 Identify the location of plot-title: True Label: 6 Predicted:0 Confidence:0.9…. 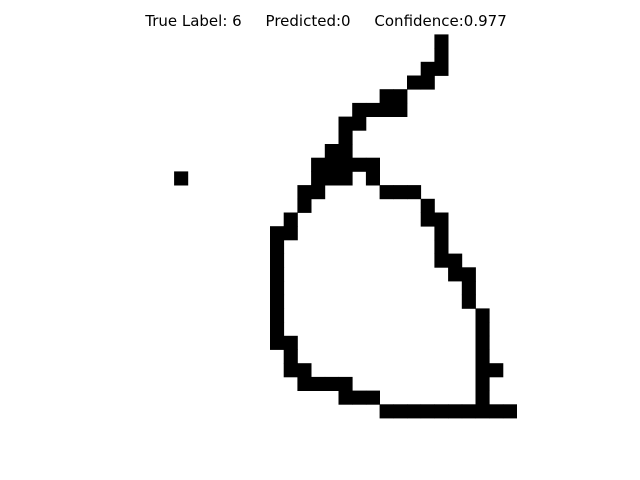
(320, 21).